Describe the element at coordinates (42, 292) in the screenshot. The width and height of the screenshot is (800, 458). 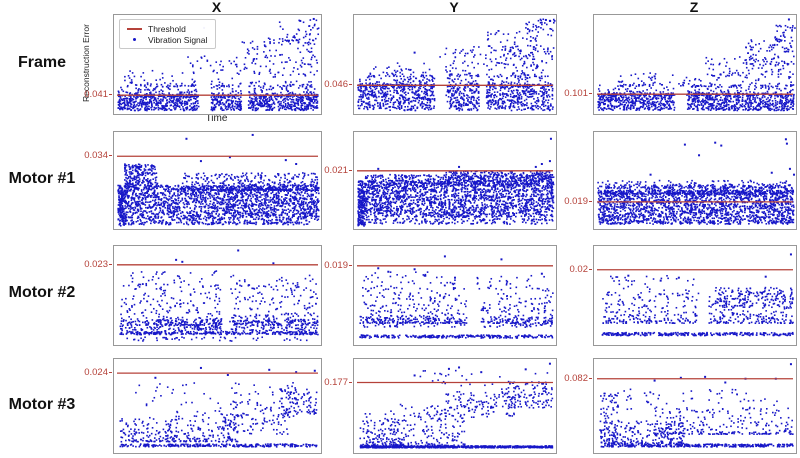
I see `row-label-motor-2: Motor #2` at that location.